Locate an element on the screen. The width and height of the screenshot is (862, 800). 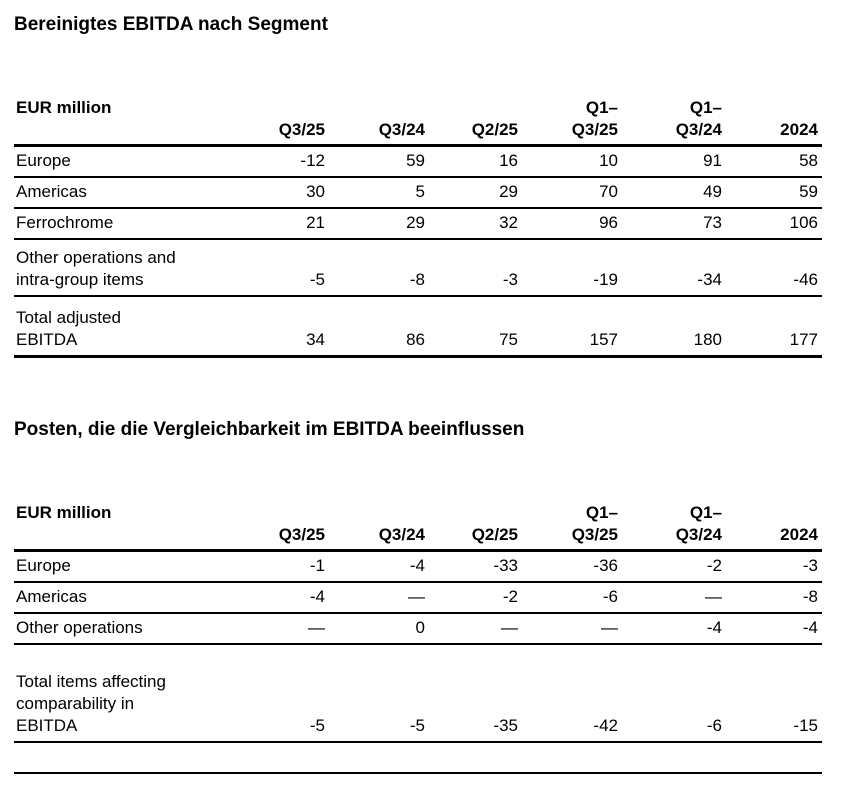
table-row-americas: Americas 30 5 29 70 49 59 is located at coordinates (418, 193).